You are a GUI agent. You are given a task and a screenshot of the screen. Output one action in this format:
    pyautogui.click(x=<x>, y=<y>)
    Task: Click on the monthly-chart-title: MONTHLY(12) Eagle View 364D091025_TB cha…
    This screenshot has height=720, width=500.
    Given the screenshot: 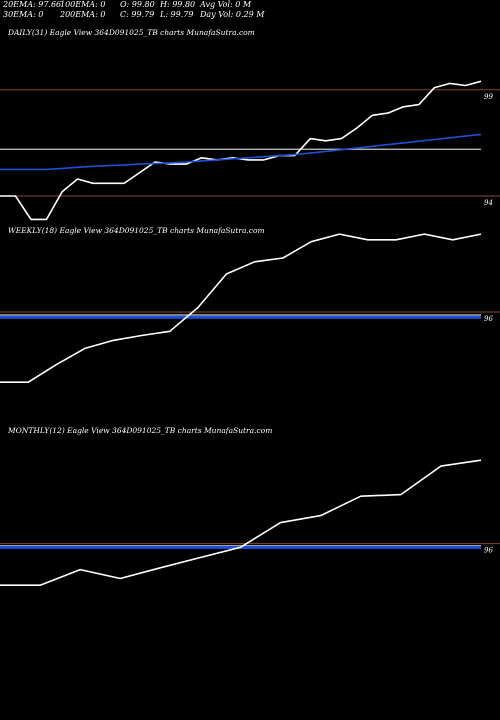 What is the action you would take?
    pyautogui.click(x=140, y=430)
    